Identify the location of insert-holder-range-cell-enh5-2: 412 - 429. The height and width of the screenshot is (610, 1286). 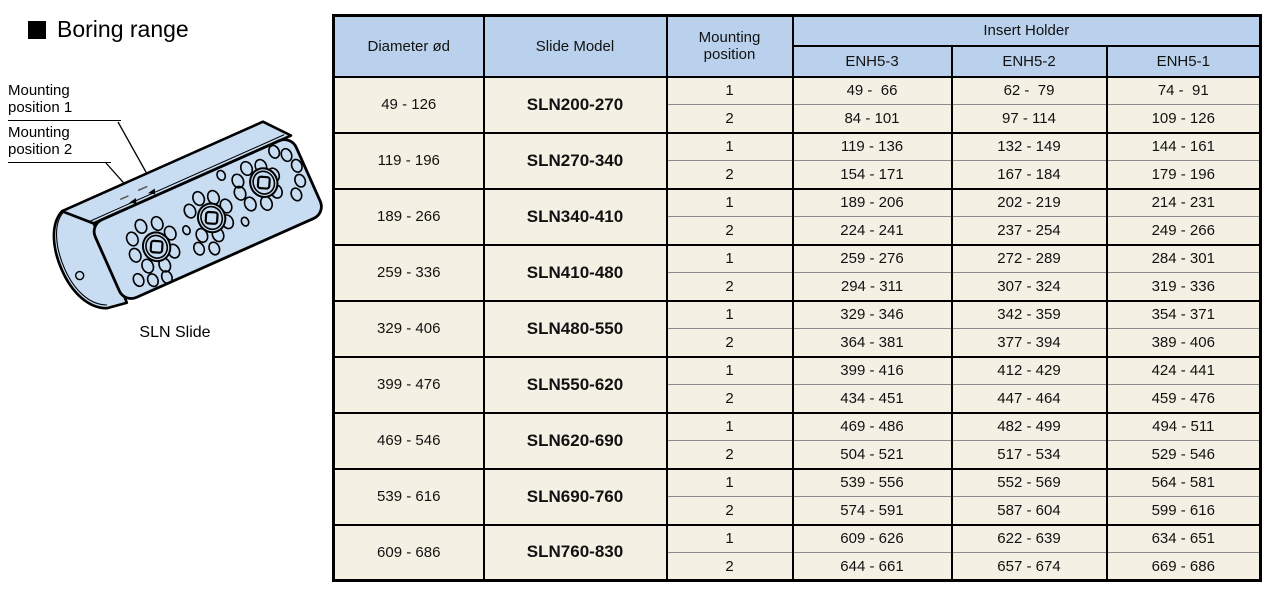
(1029, 370).